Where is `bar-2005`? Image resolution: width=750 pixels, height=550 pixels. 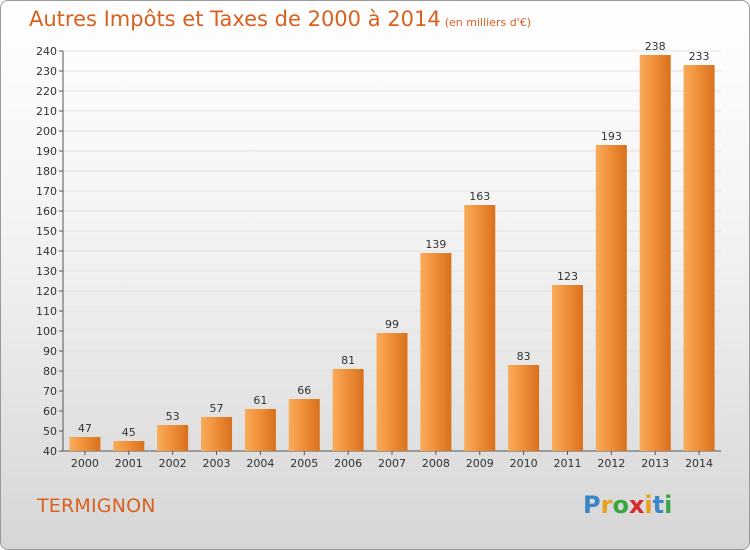 bar-2005 is located at coordinates (304, 425).